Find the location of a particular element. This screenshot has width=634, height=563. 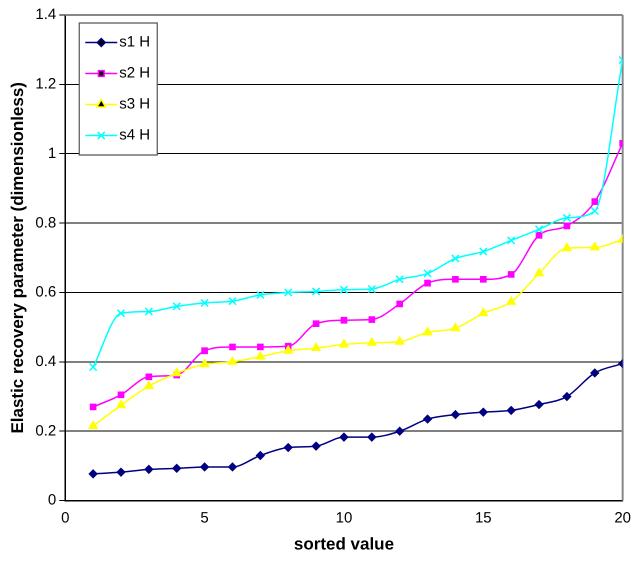

y-tick-label: 0.4 is located at coordinates (45, 361).